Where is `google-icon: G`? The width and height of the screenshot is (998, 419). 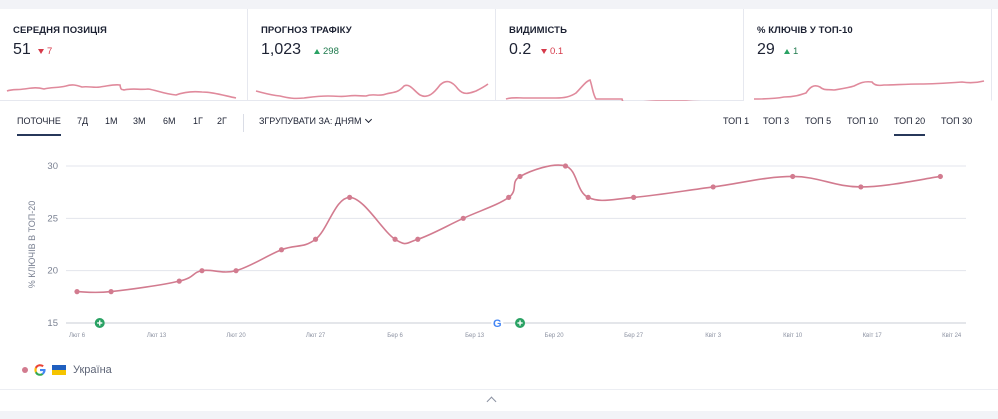 google-icon: G is located at coordinates (497, 323).